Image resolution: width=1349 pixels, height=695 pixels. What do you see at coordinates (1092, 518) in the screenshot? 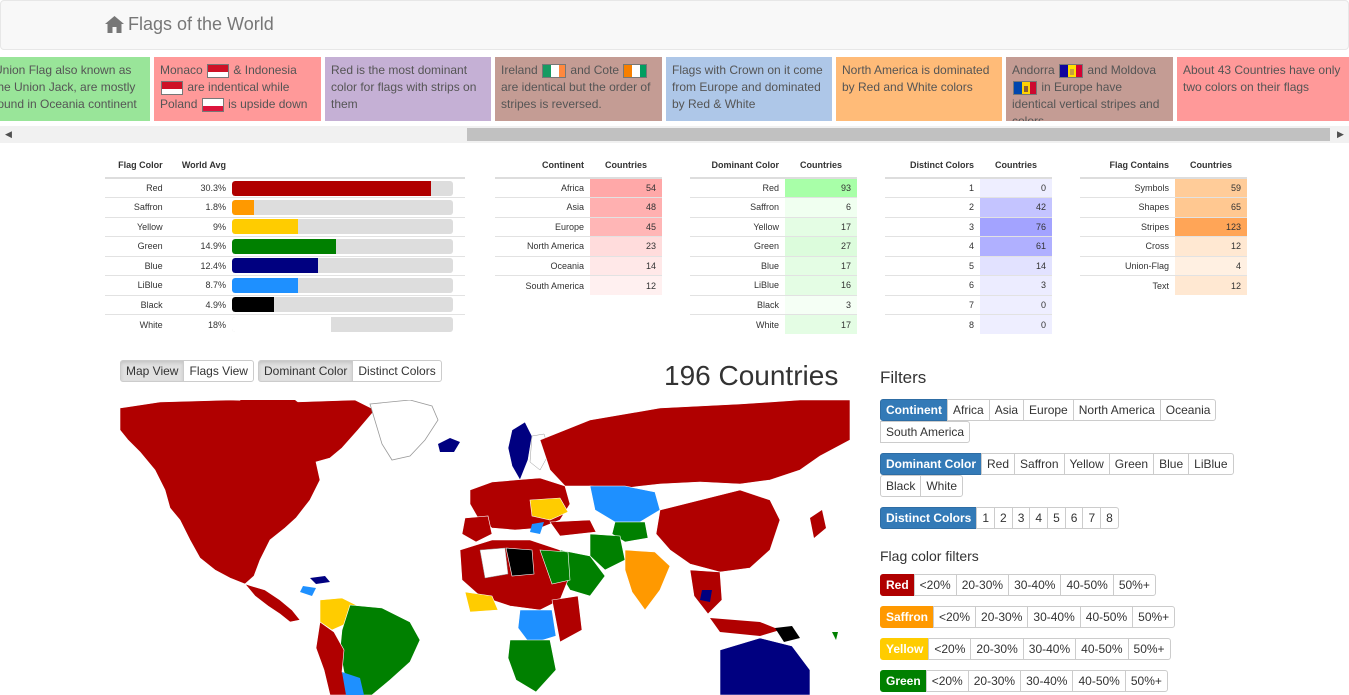
I see `filter-distinct-7: 7` at bounding box center [1092, 518].